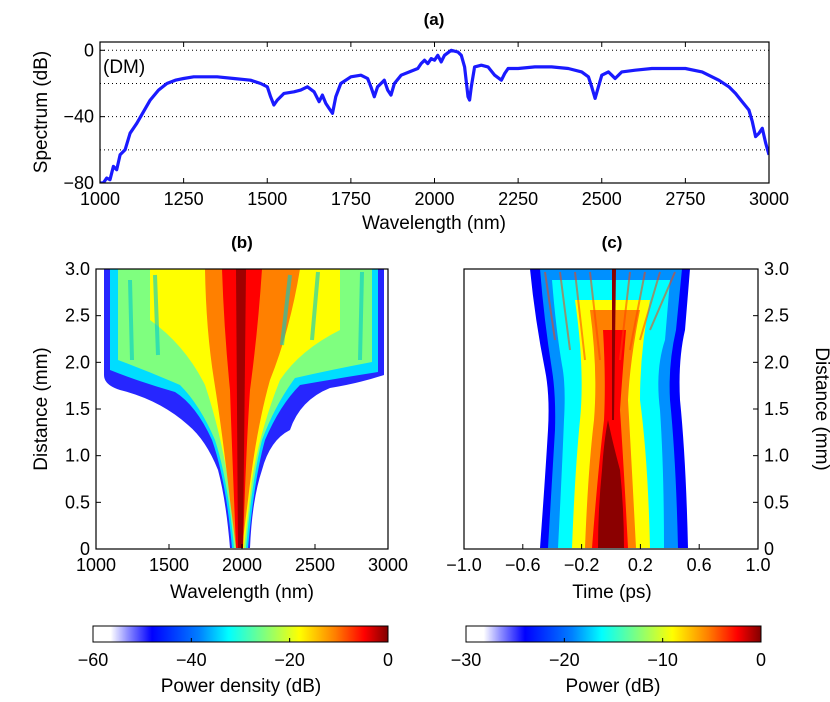  I want to click on panel-a-y-ticks: 0 −40 −80, so click(84, 116).